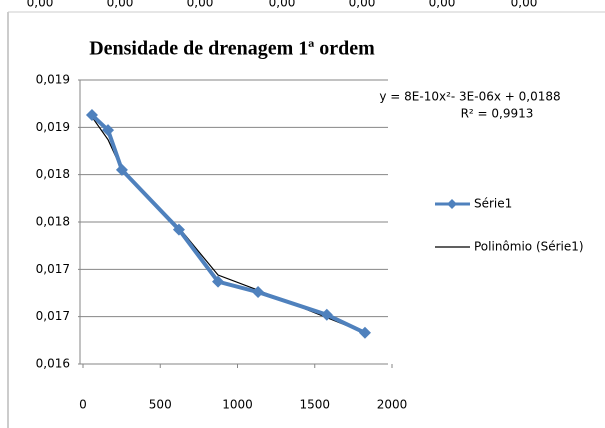 The image size is (605, 428). Describe the element at coordinates (493, 204) in the screenshot. I see `legend-label: Série1` at that location.